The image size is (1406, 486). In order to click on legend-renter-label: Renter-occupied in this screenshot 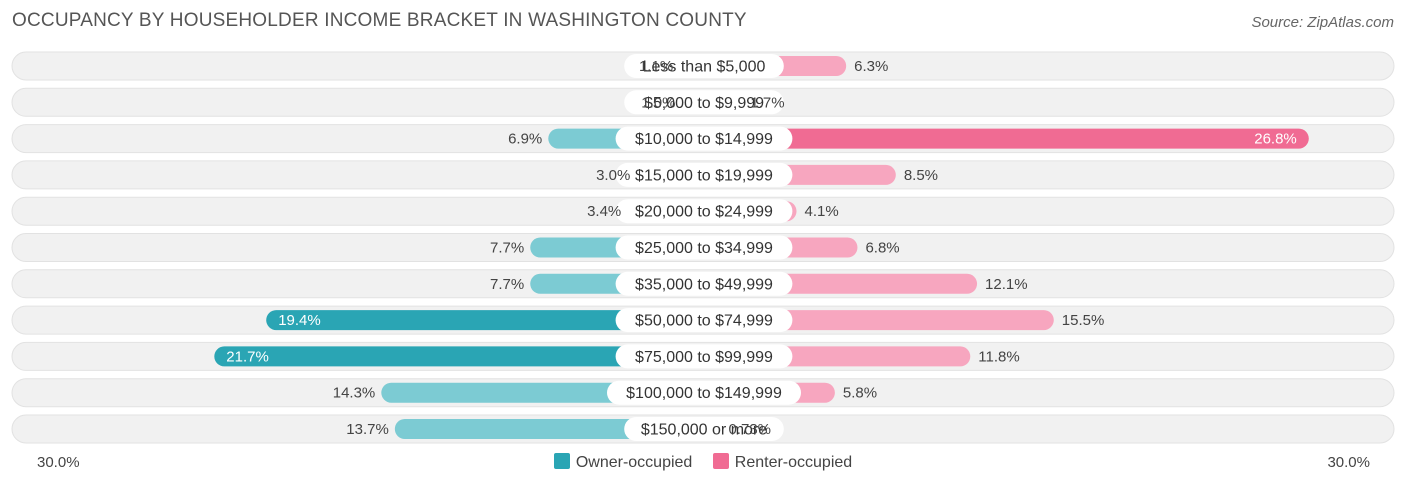, I will do `click(793, 462)`.